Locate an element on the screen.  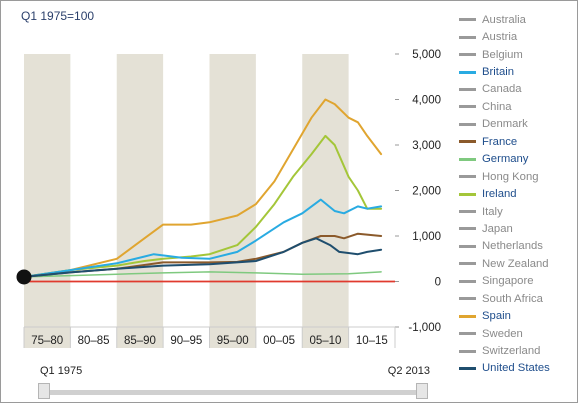
legend-item-australia: Australia is located at coordinates (518, 19).